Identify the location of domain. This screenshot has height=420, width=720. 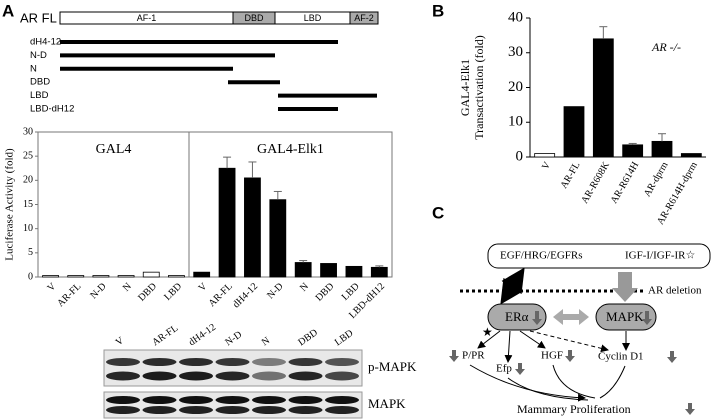
(364, 18).